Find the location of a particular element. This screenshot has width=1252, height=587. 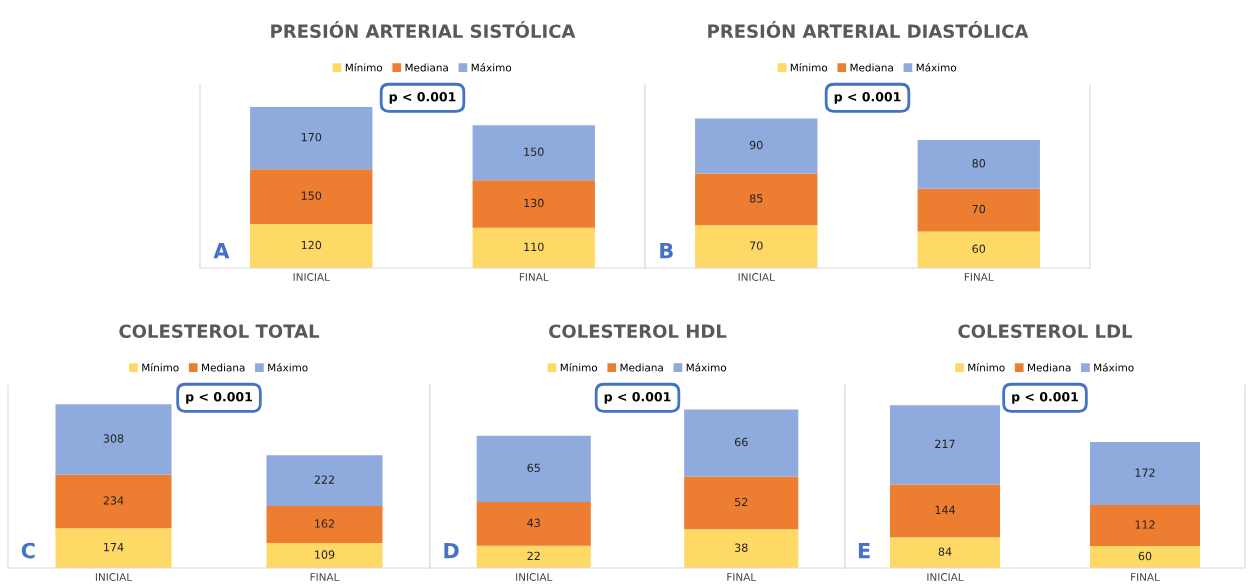

data-label: 38 is located at coordinates (741, 547).